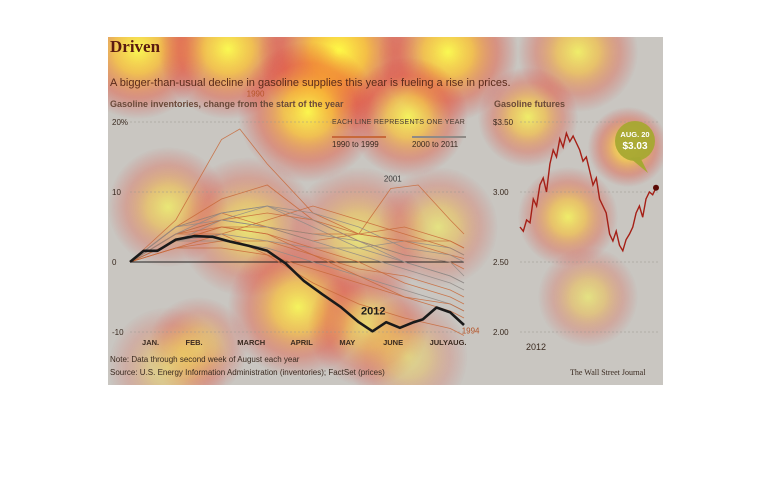 This screenshot has height=480, width=770. What do you see at coordinates (359, 137) in the screenshot?
I see `legend-swatch-1990s` at bounding box center [359, 137].